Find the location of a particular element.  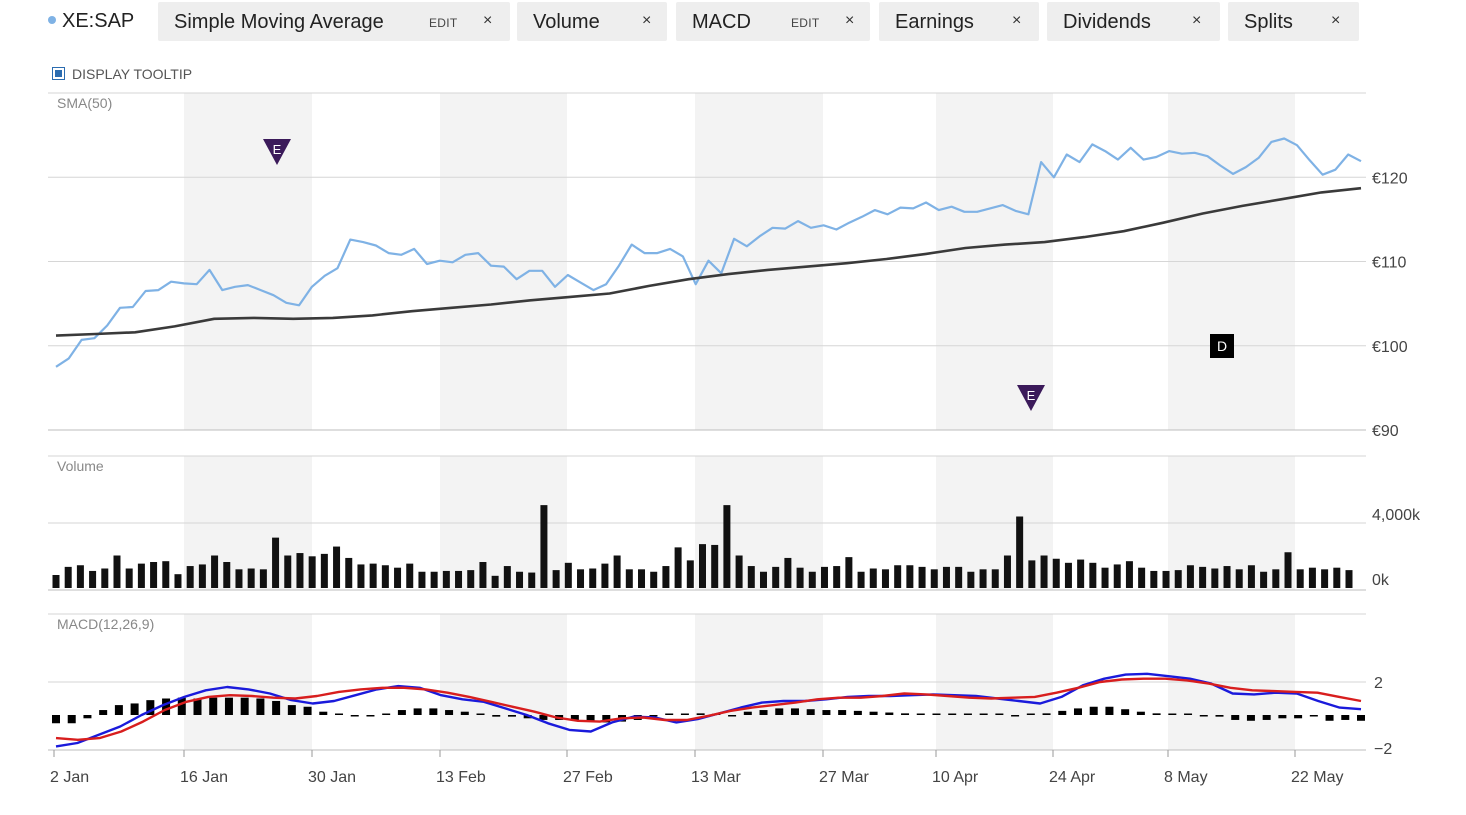

x-tick-label: 27 Mar is located at coordinates (844, 777).